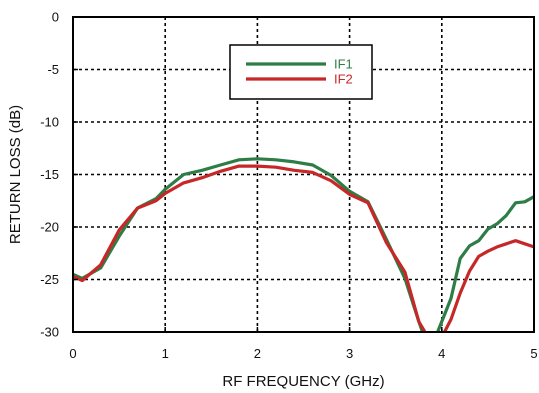 The height and width of the screenshot is (393, 539). What do you see at coordinates (441, 353) in the screenshot?
I see `x-tick-label: 4` at bounding box center [441, 353].